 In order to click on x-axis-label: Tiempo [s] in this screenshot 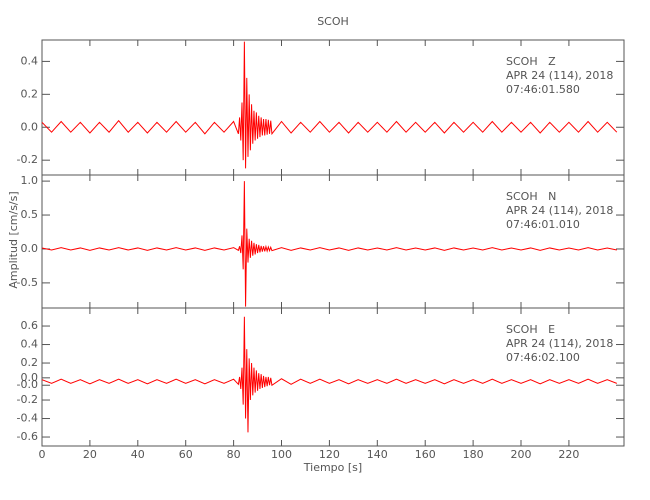, I will do `click(332, 467)`.